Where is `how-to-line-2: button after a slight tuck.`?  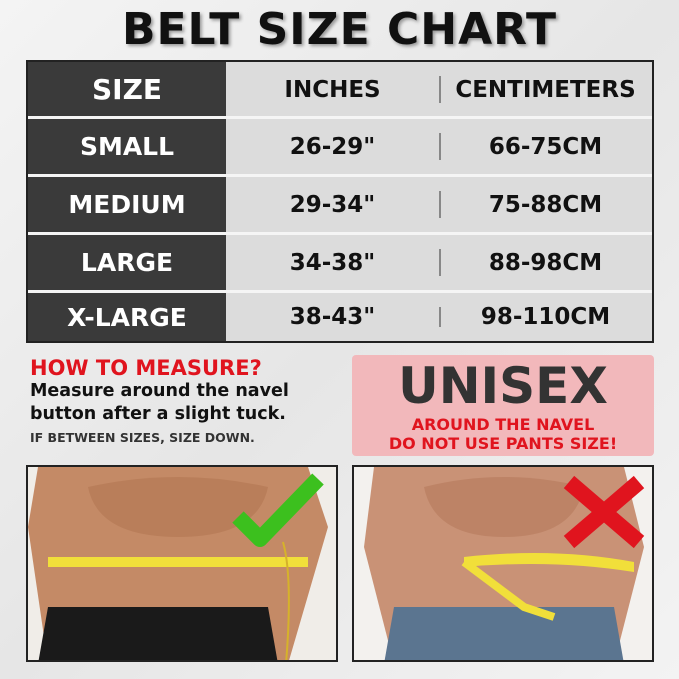
how-to-line-2: button after a slight tuck. is located at coordinates (158, 414).